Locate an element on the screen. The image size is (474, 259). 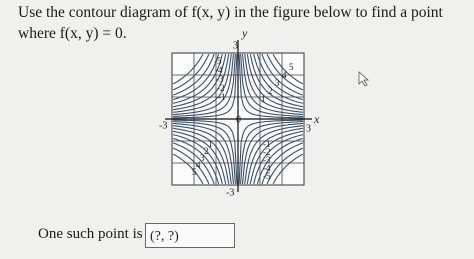
cursor is located at coordinates (364, 79).